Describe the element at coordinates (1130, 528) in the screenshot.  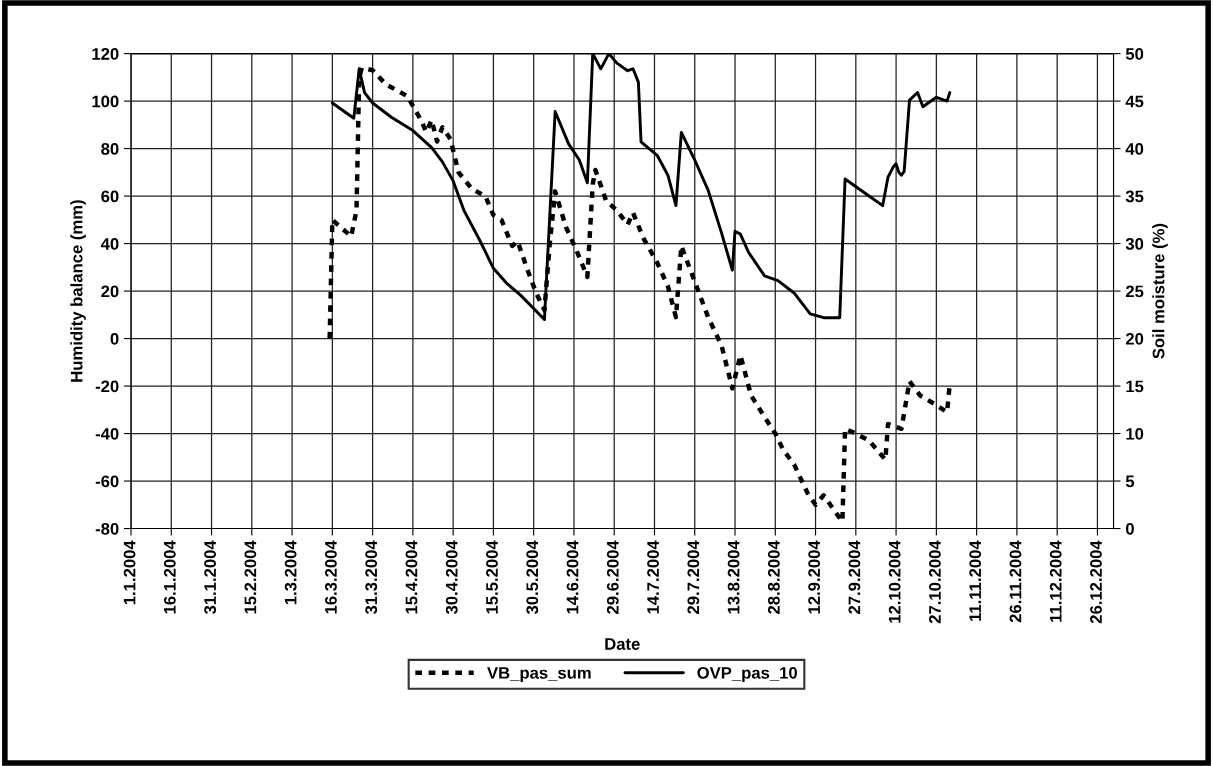
I see `y2-tick-label: 0` at that location.